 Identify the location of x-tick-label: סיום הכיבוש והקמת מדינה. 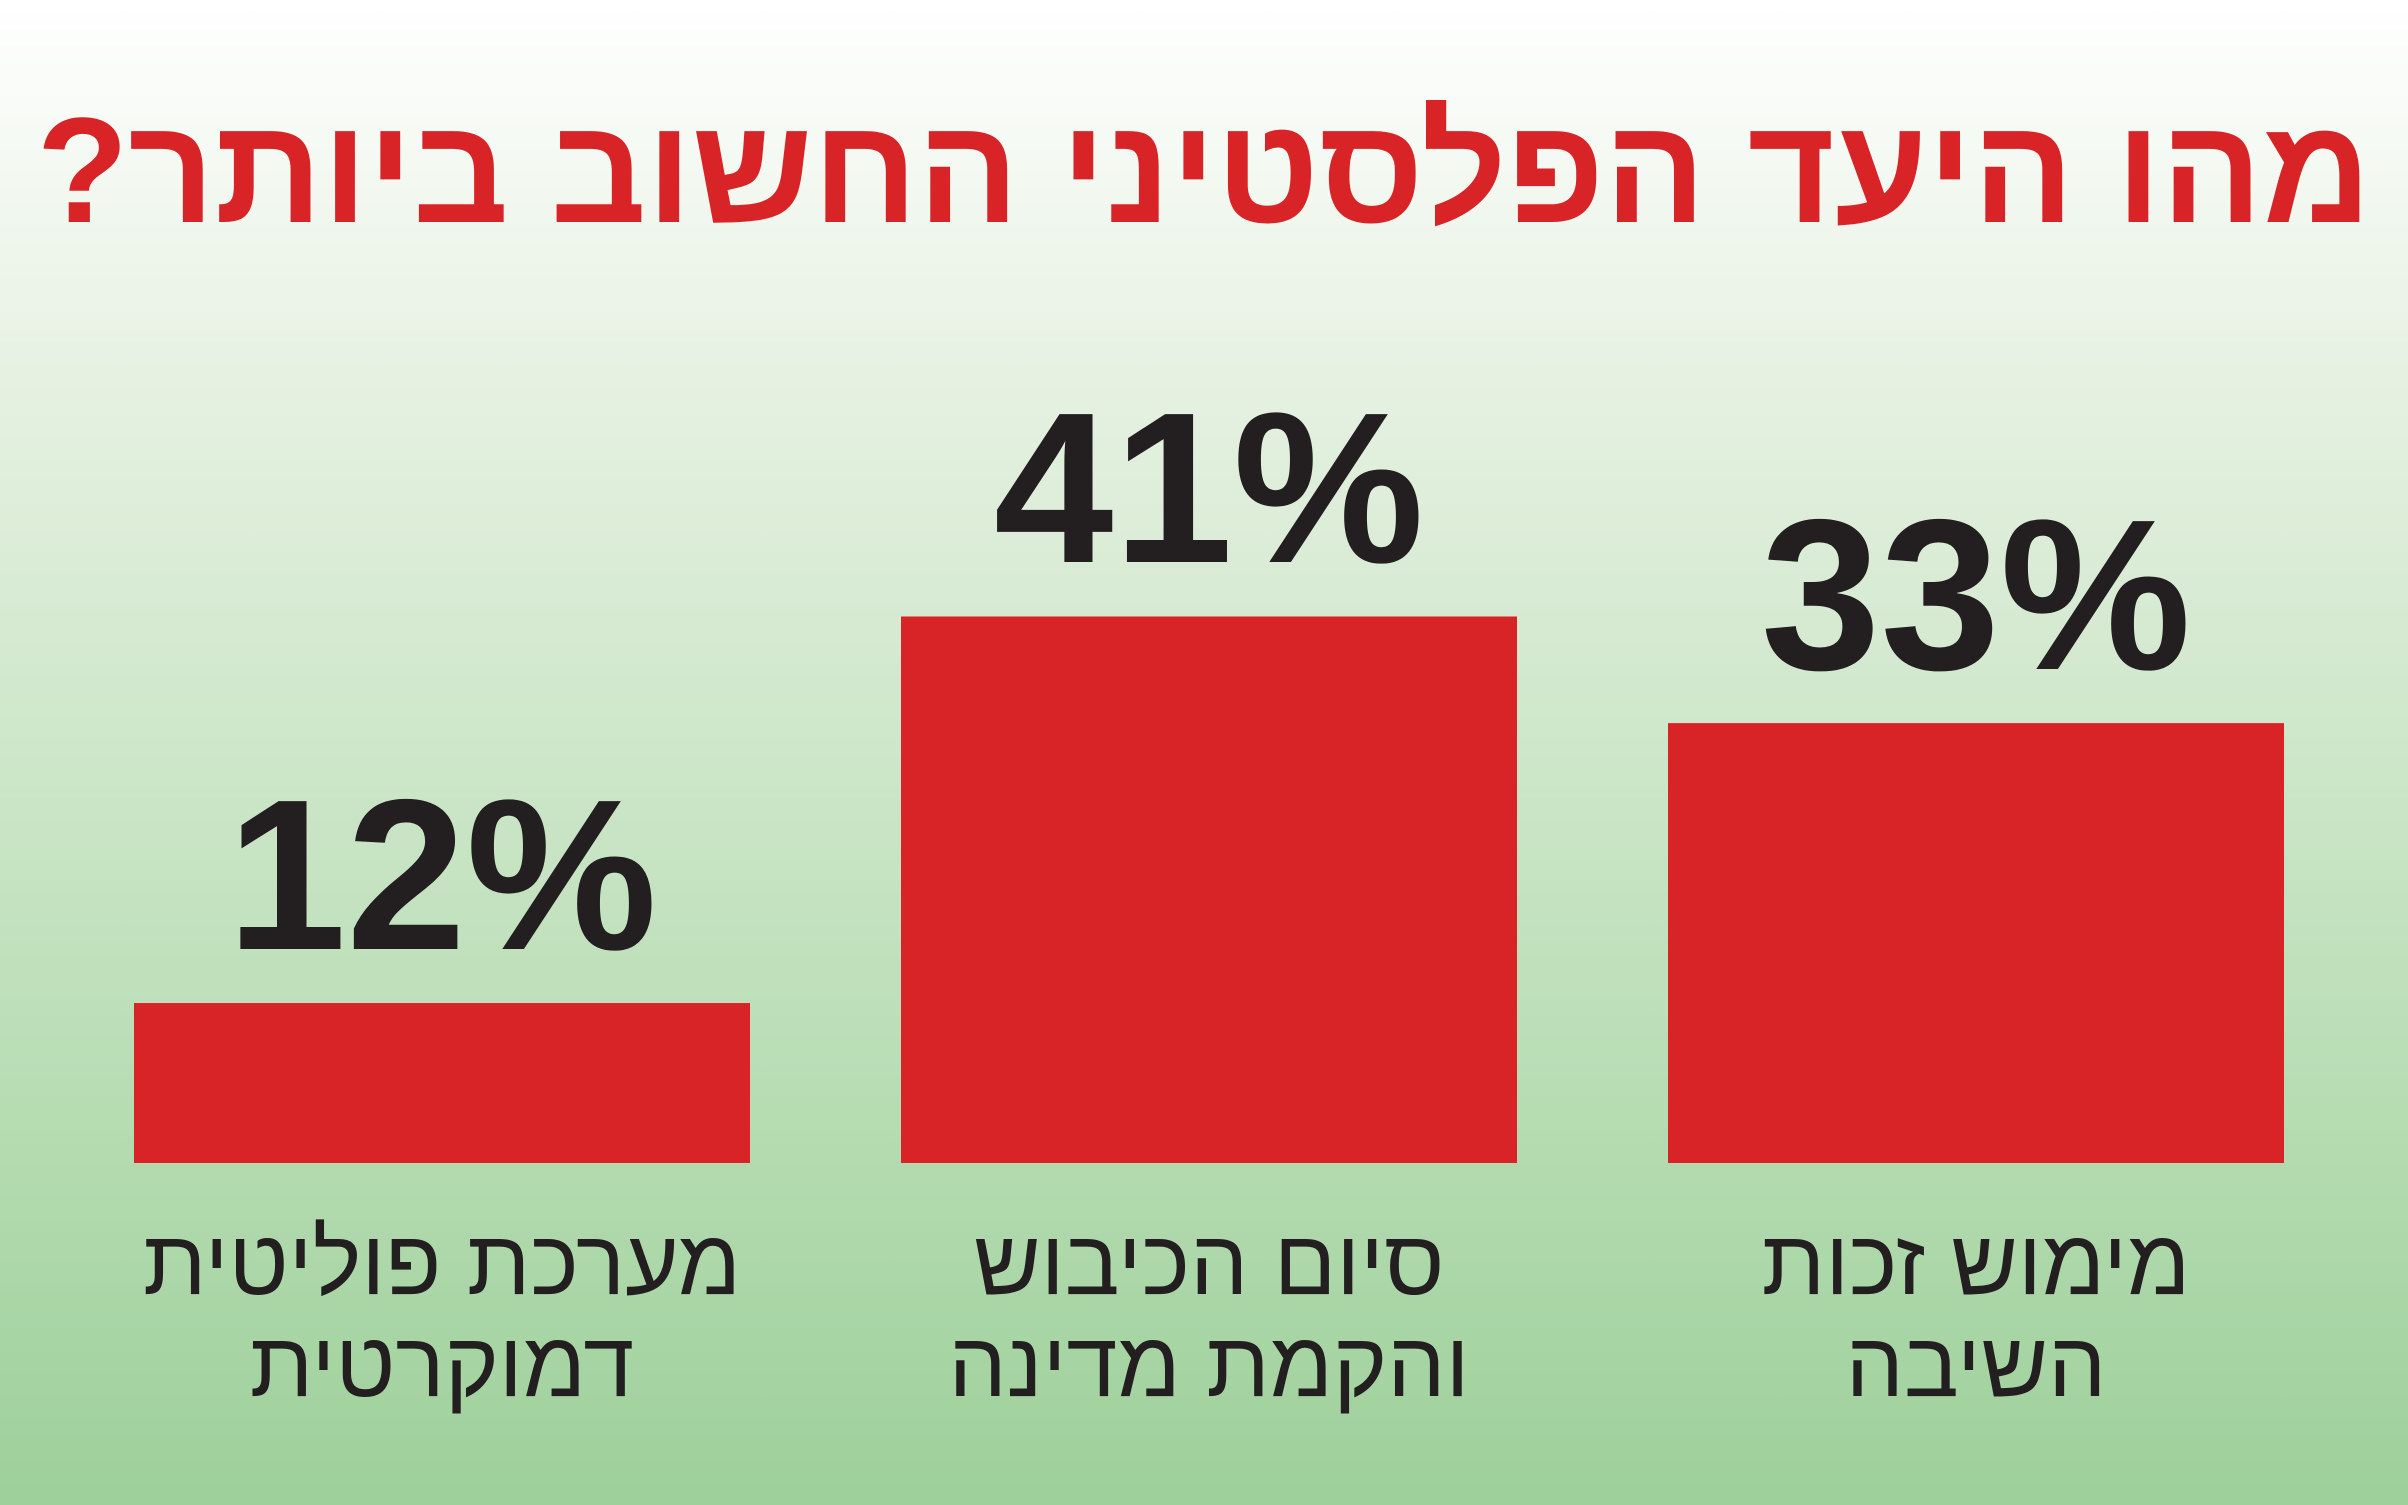
(1209, 1314).